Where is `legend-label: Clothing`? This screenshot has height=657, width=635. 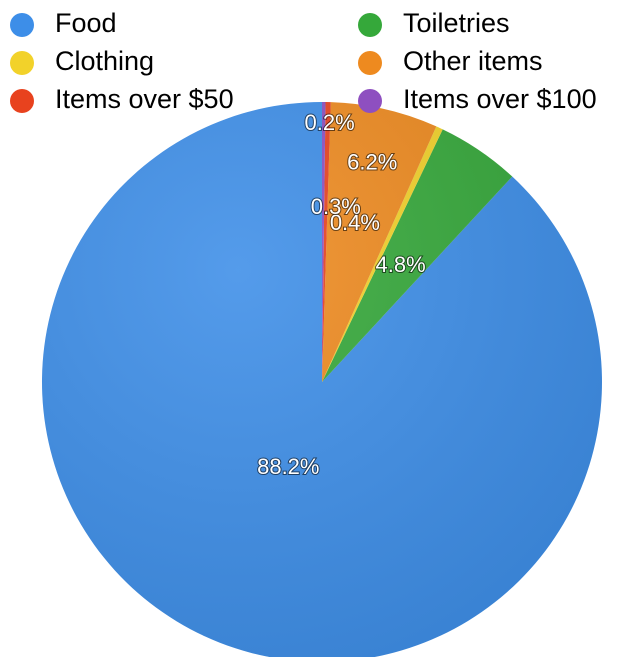 legend-label: Clothing is located at coordinates (104, 61).